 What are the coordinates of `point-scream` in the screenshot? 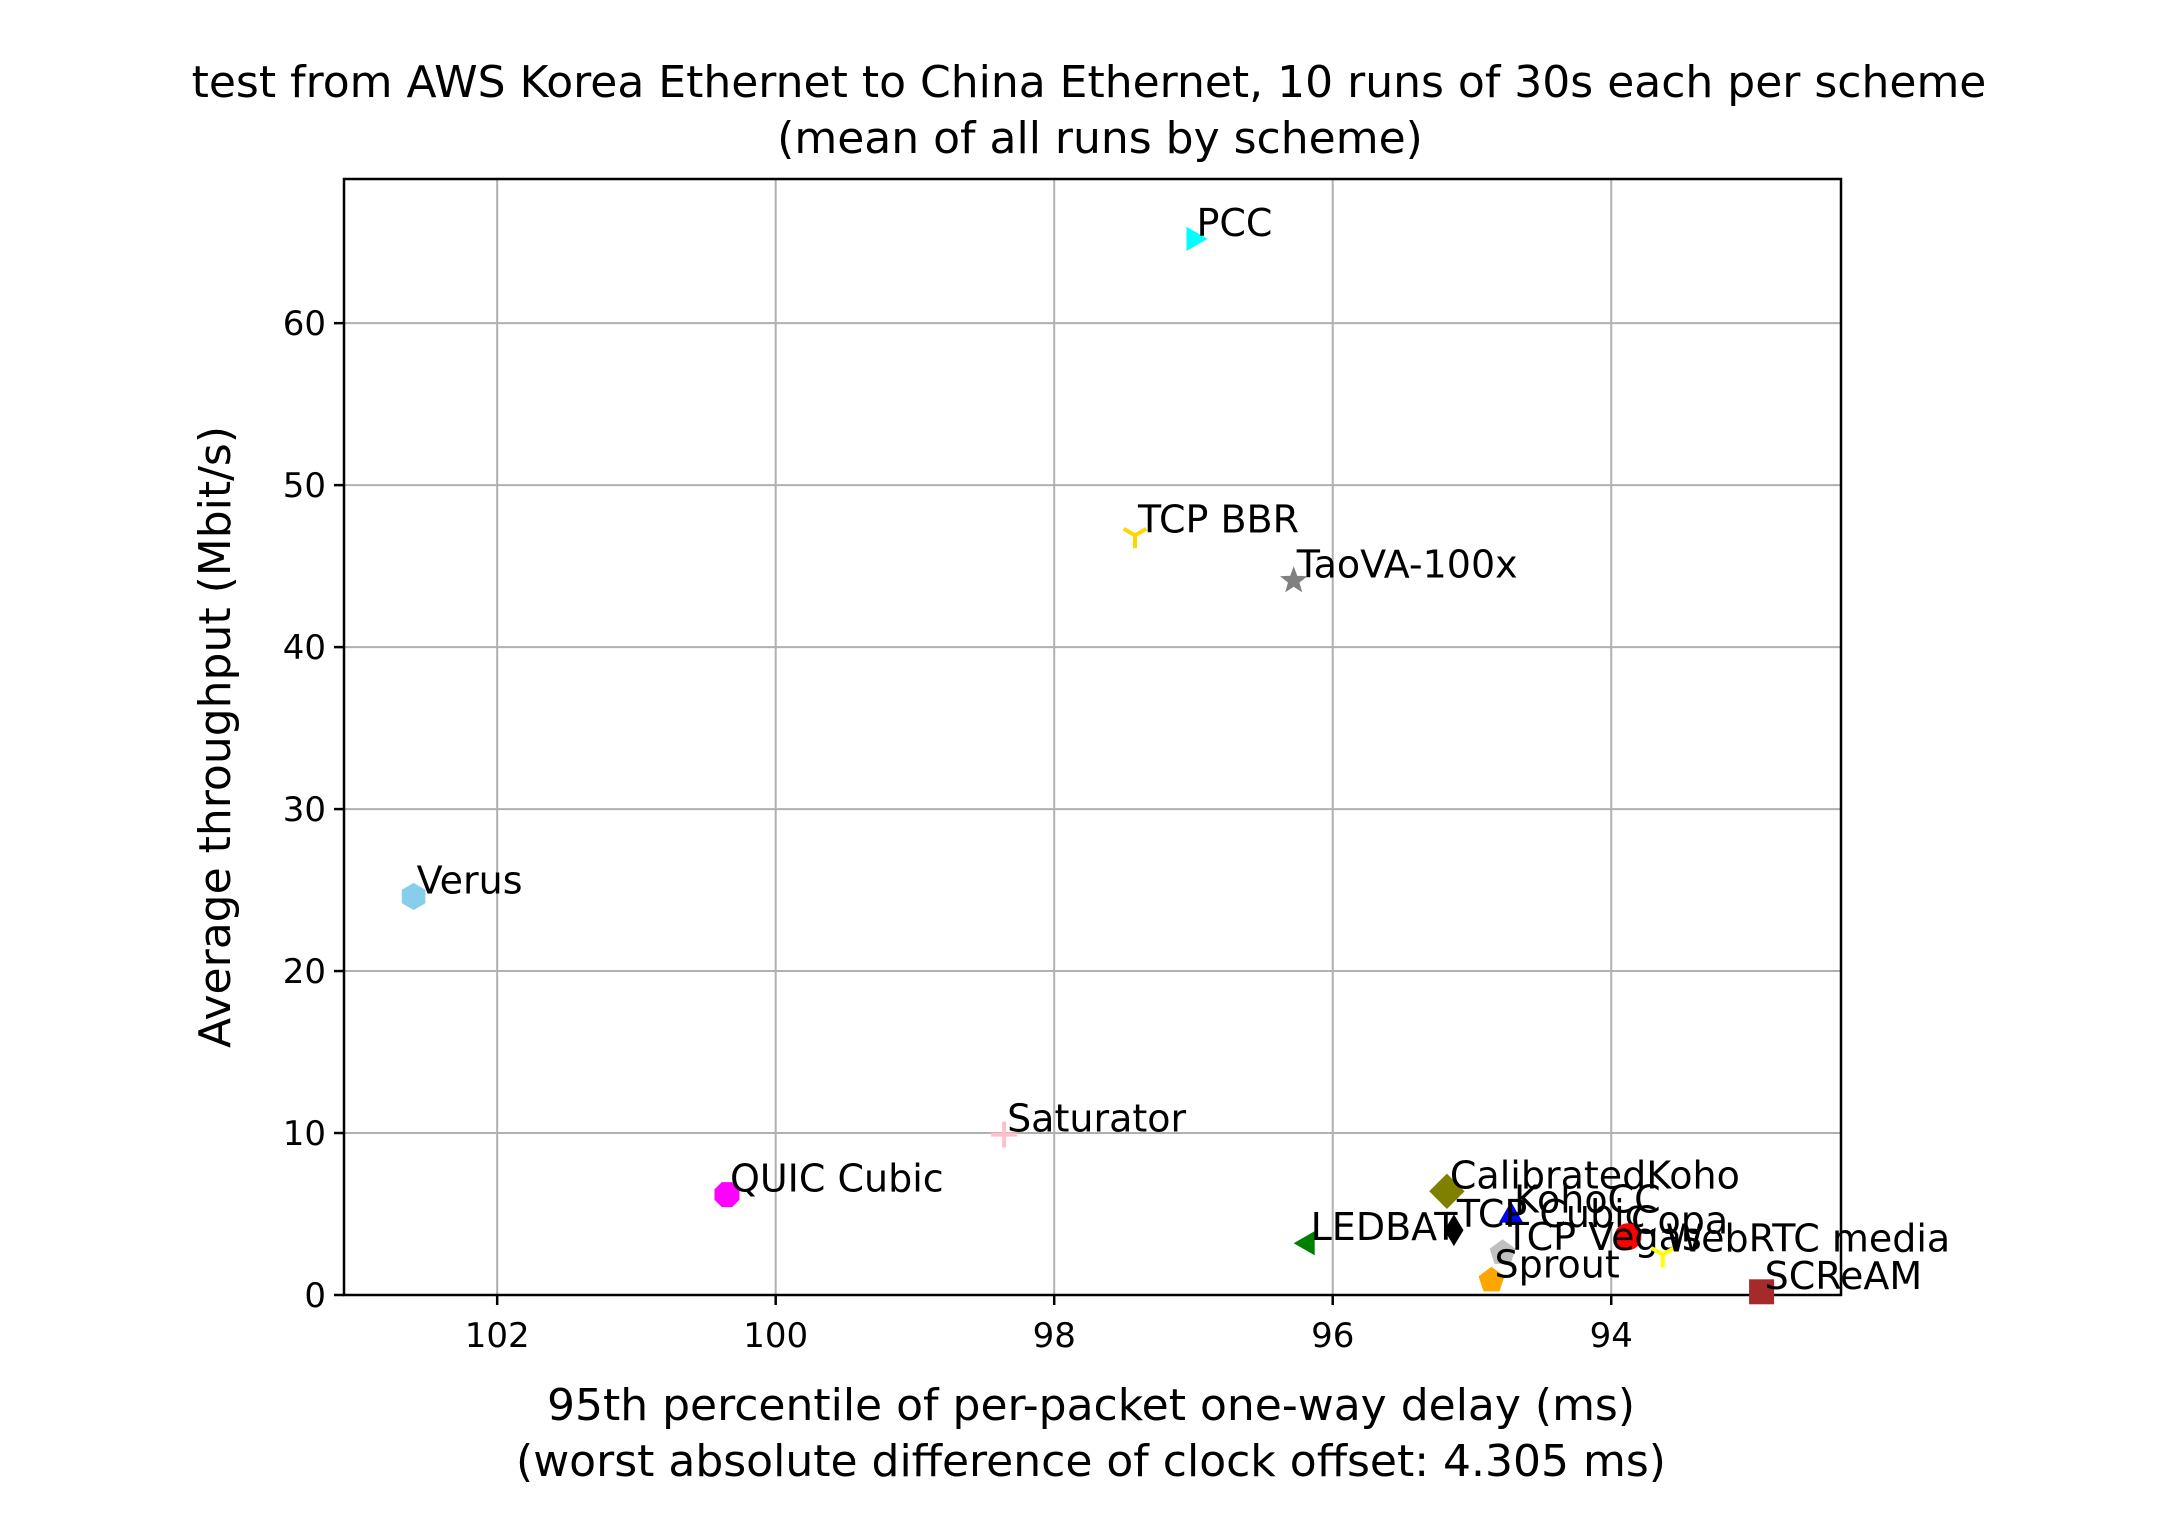 It's located at (1762, 1292).